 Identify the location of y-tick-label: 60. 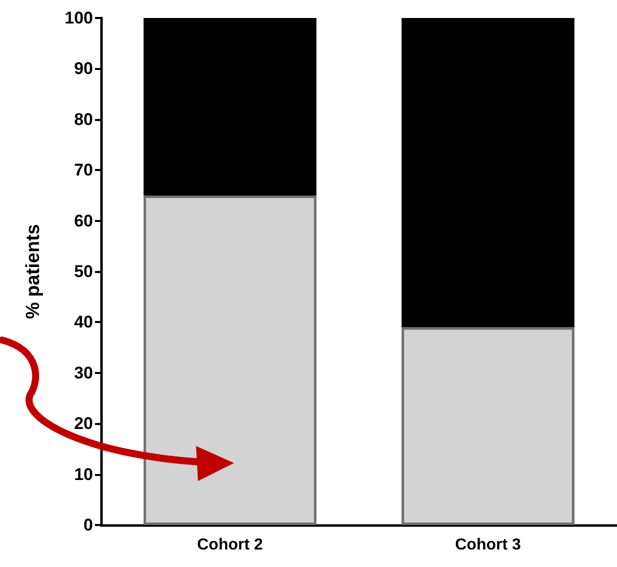
(83, 220).